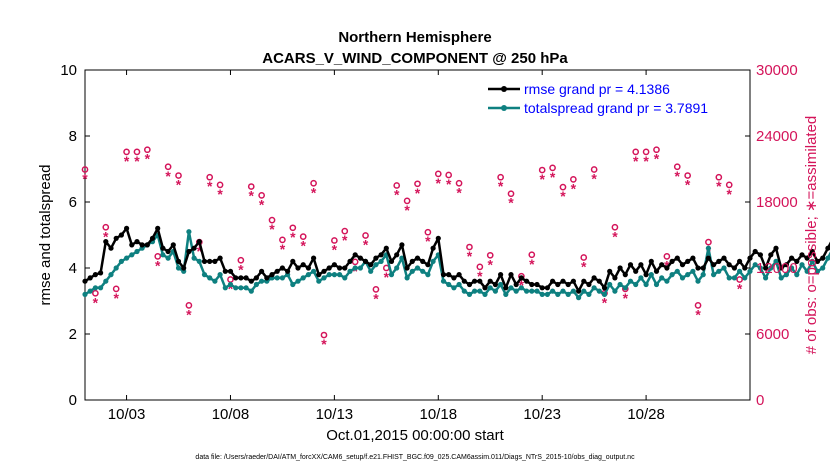  What do you see at coordinates (646, 414) in the screenshot?
I see `x-tick-label: 10/28` at bounding box center [646, 414].